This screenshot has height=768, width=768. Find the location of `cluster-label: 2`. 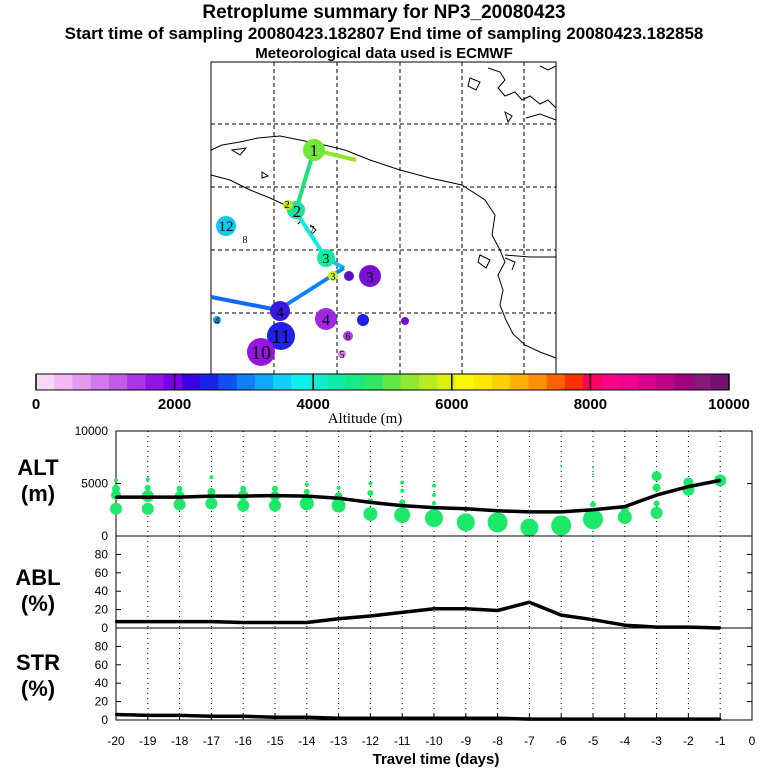

cluster-label: 2 is located at coordinates (297, 211).